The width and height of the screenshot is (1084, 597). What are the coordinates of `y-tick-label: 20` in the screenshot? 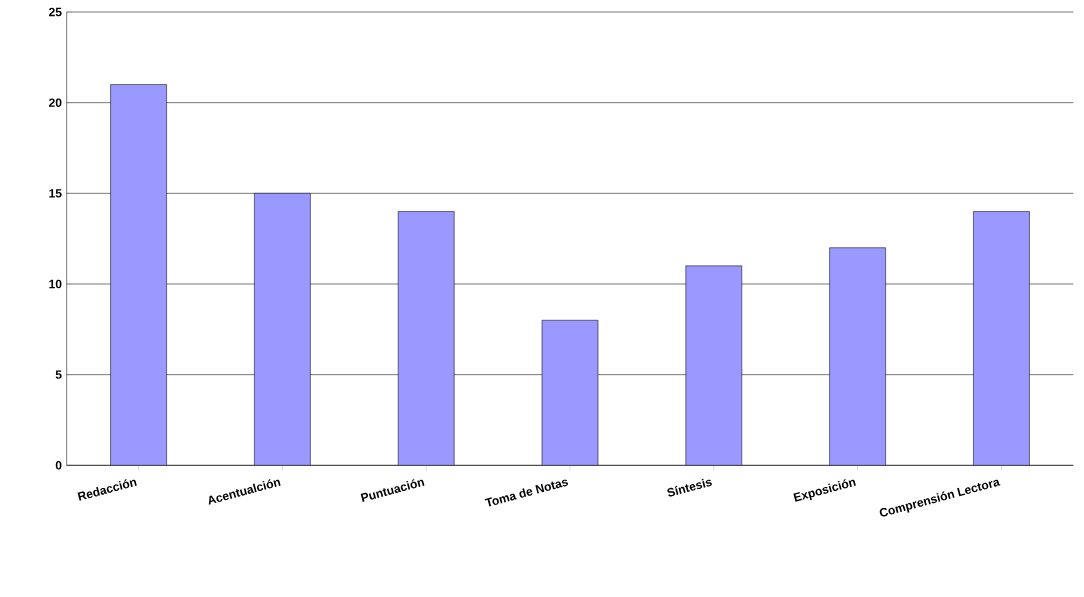 It's located at (55, 102).